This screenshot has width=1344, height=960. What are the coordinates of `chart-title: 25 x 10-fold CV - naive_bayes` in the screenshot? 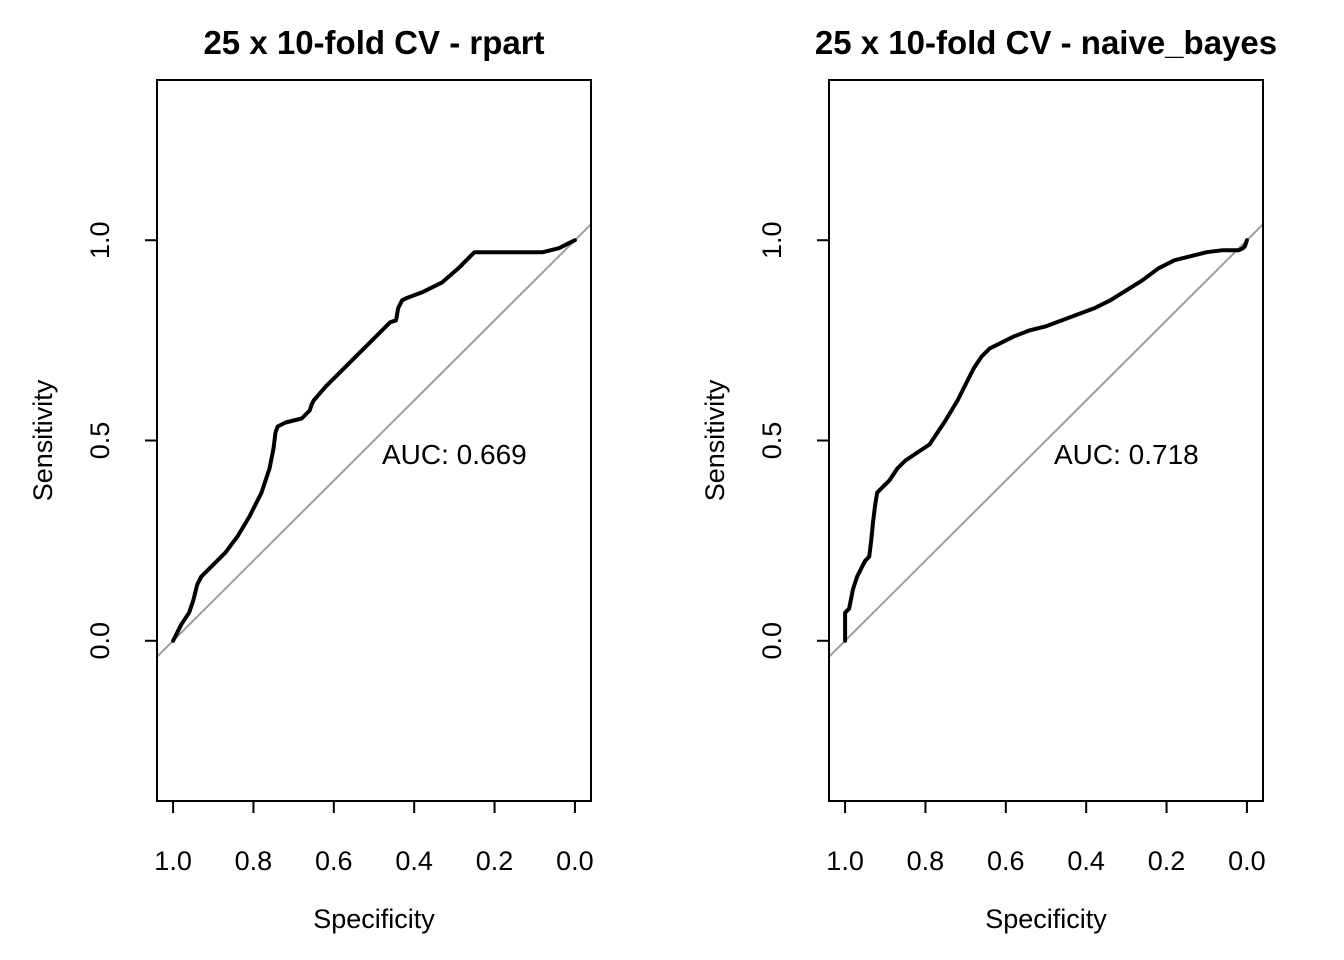 It's located at (1046, 42).